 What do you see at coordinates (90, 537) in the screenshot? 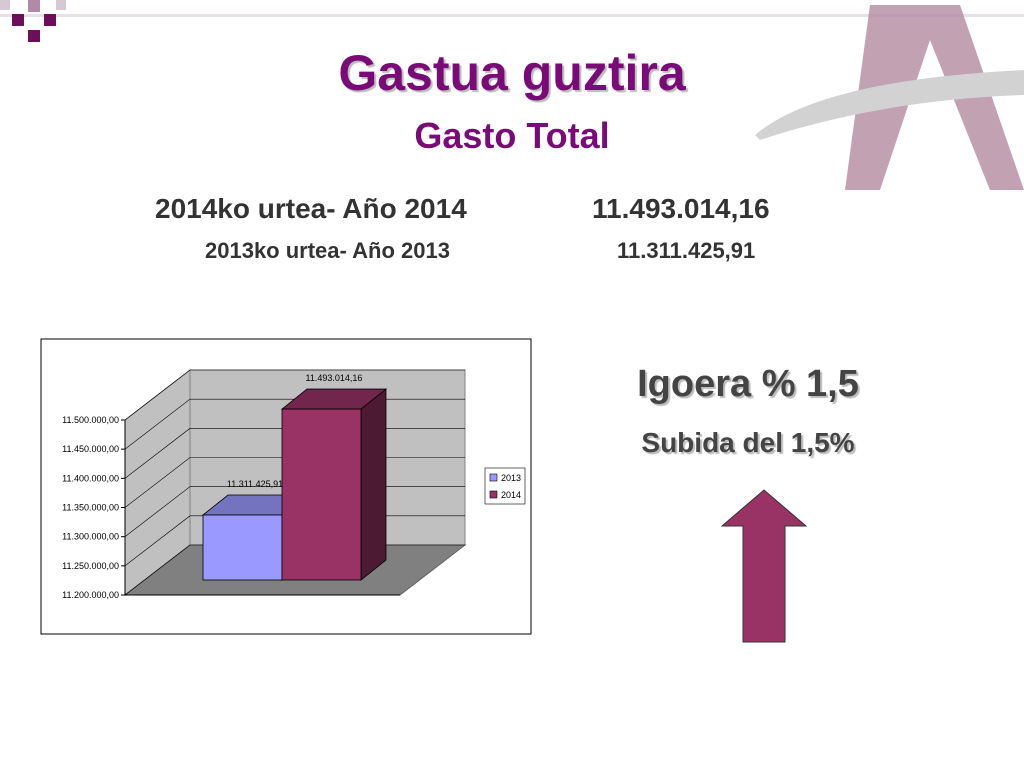
I see `y-tick-label: 11.300.000,00` at bounding box center [90, 537].